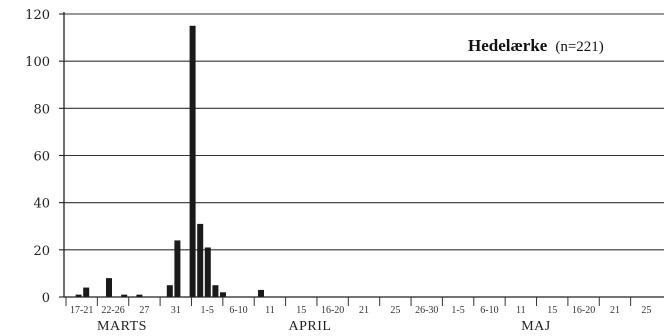 The image size is (664, 336). Describe the element at coordinates (579, 47) in the screenshot. I see `chart-title-count: (n=221)` at that location.